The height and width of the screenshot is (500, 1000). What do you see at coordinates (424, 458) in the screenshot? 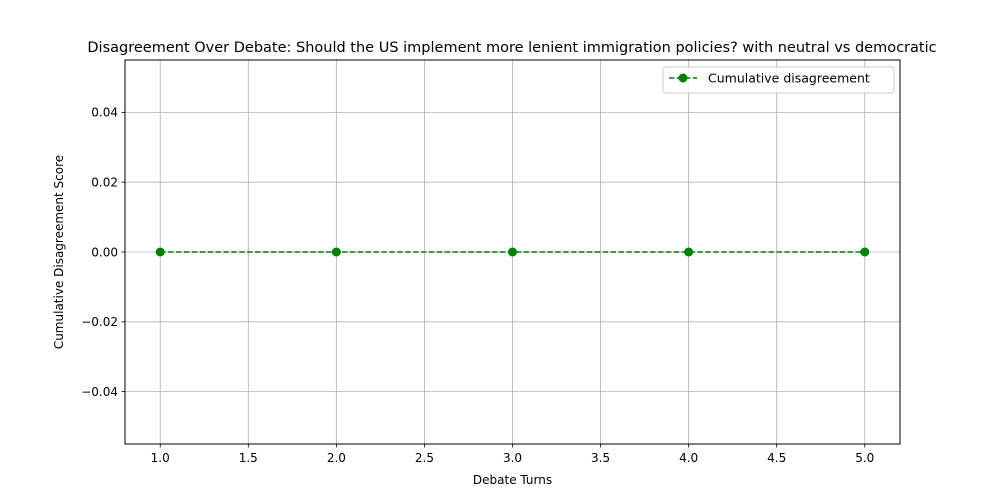
I see `x-tick-label: 2.5` at bounding box center [424, 458].